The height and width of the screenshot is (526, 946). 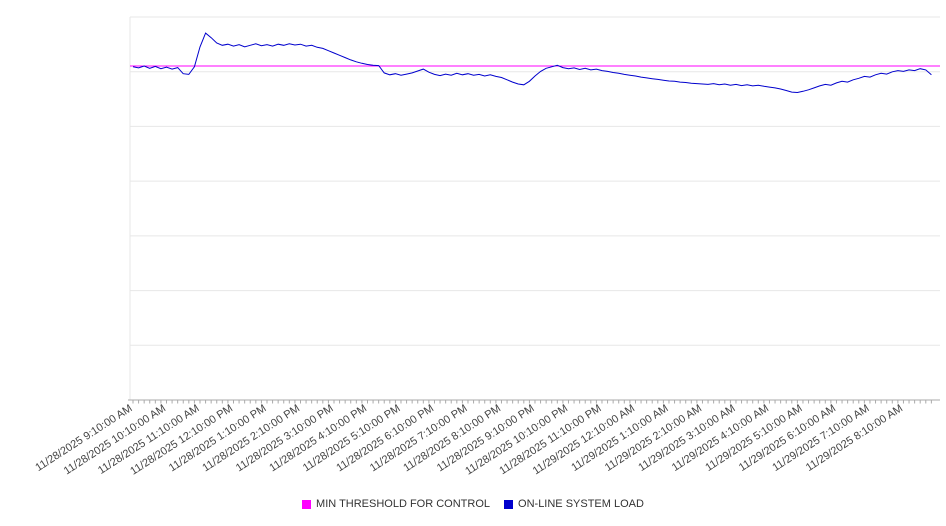 I want to click on x-axis-ticks, so click(x=532, y=402).